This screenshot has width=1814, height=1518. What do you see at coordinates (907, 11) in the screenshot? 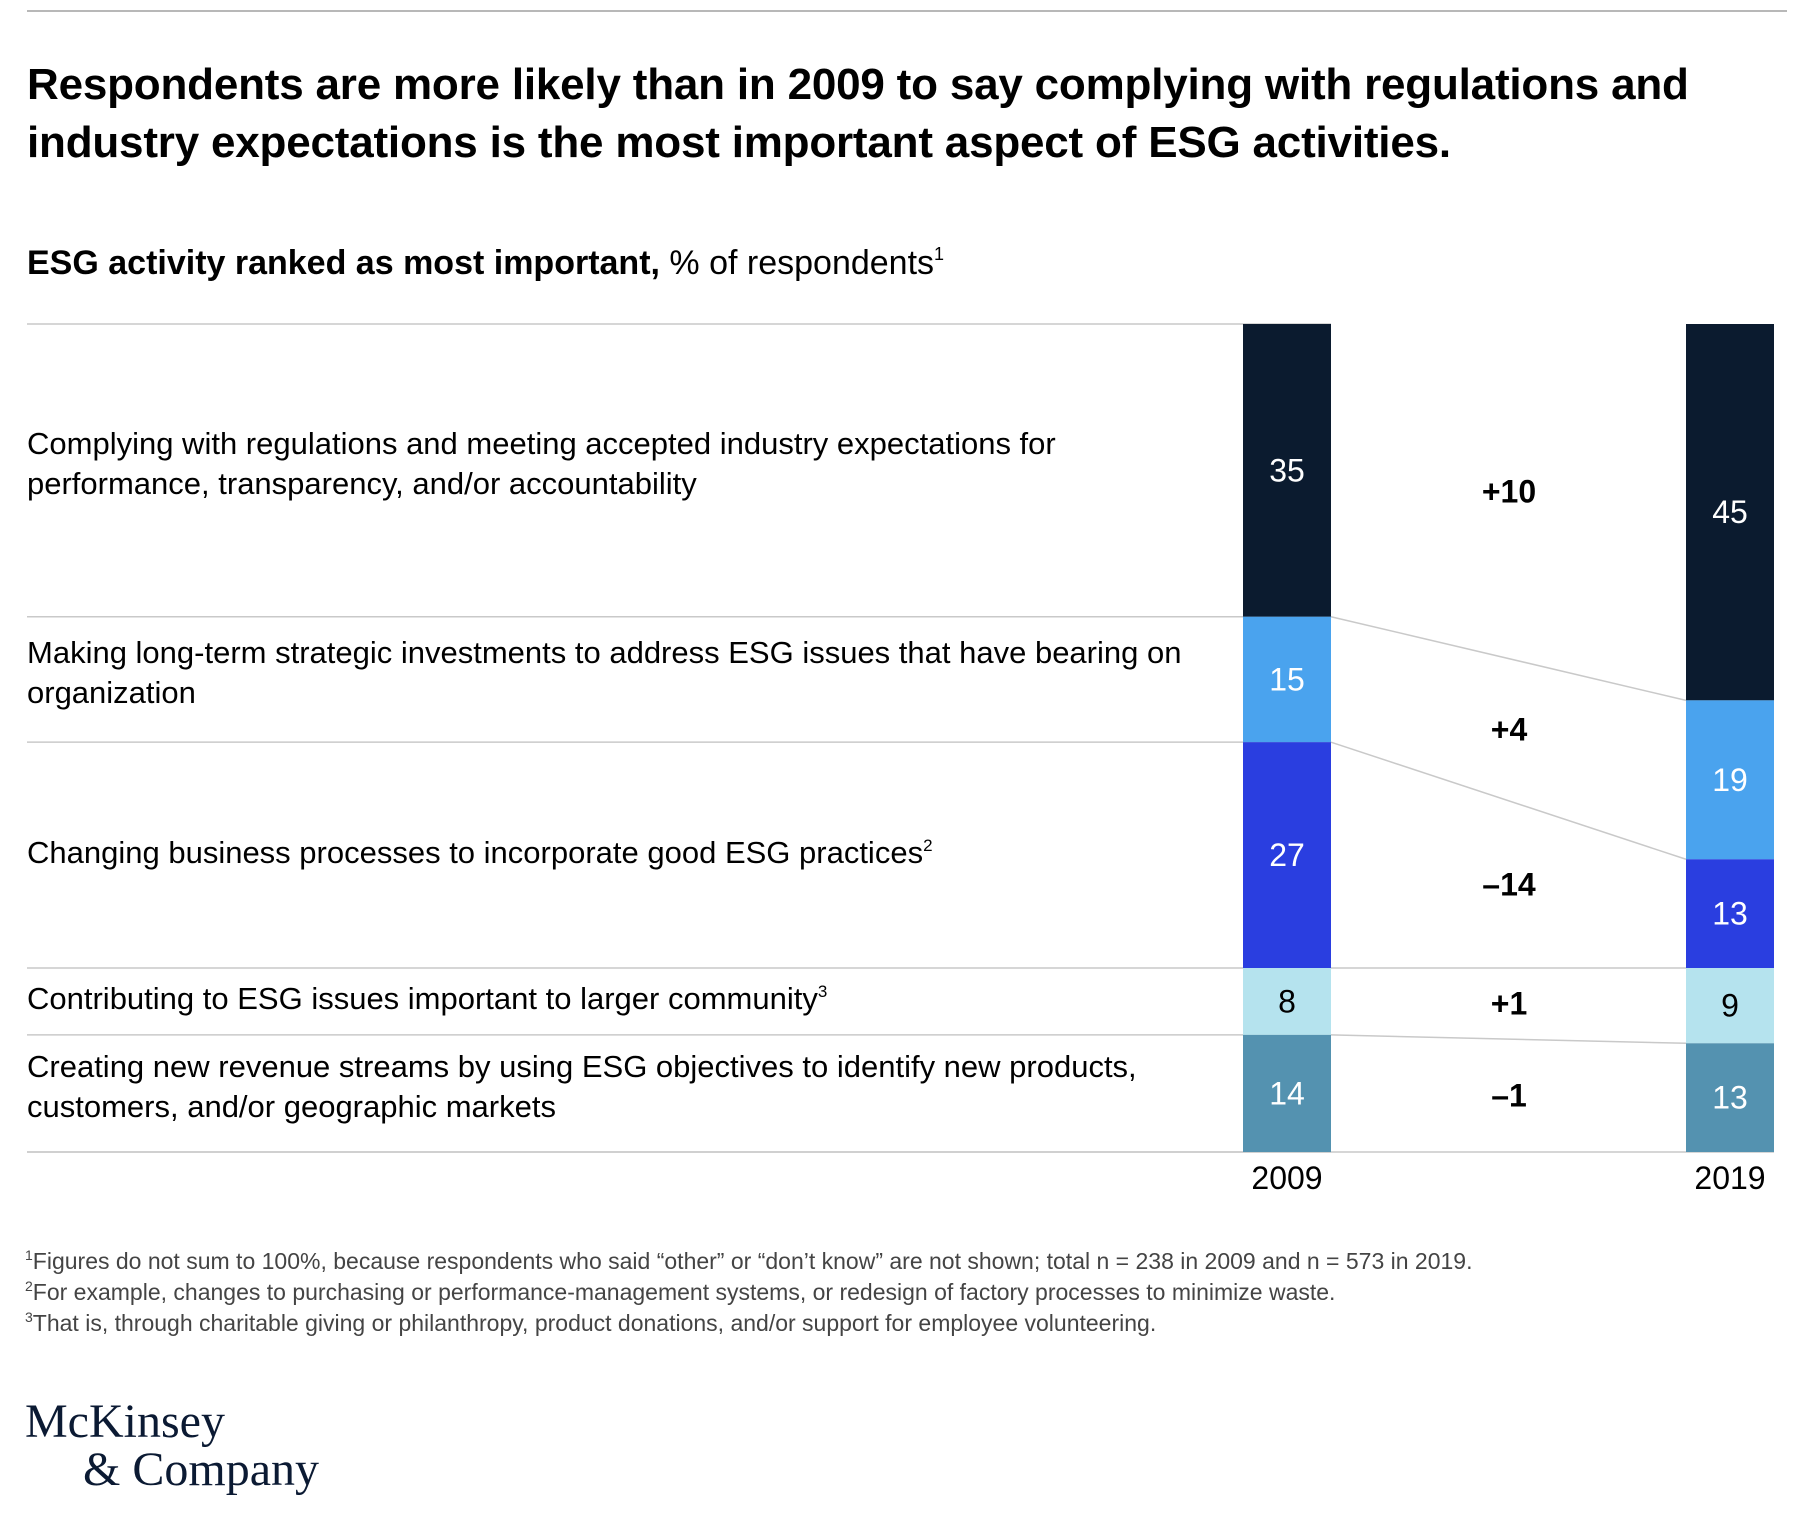
I see `top-divider` at bounding box center [907, 11].